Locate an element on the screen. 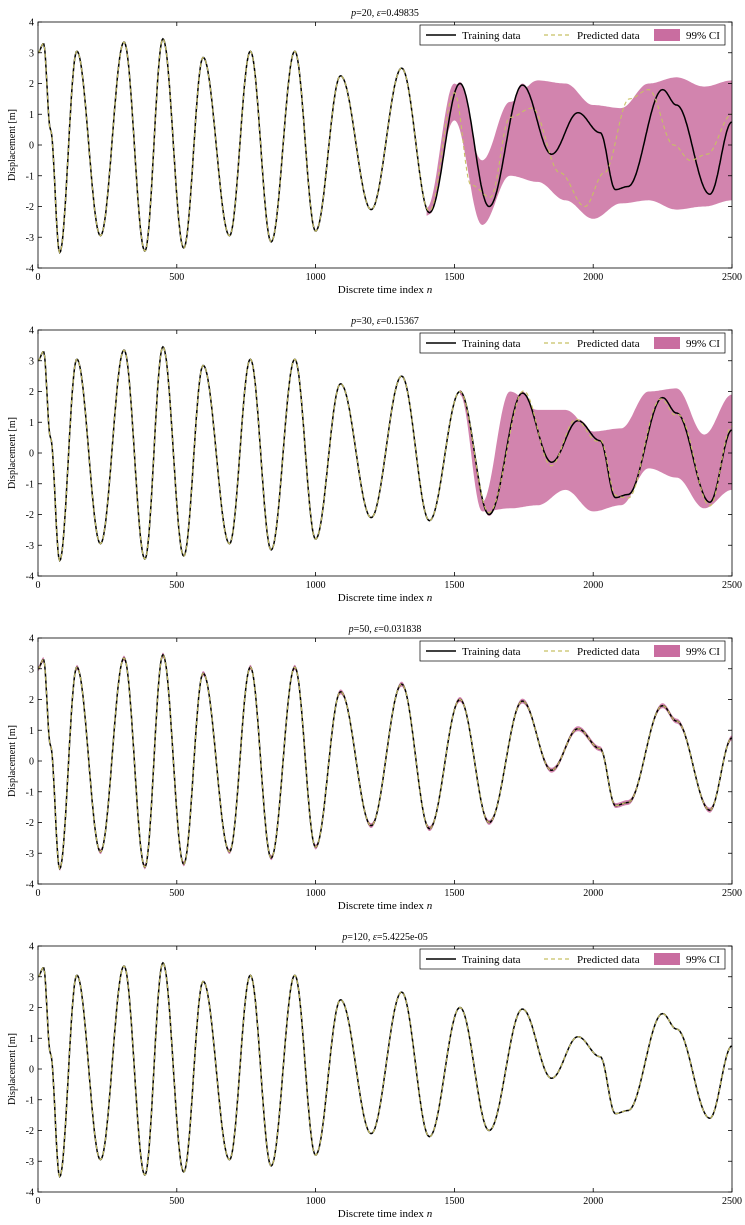 The image size is (745, 1225). chart-title: p=30, ε=0.15367 is located at coordinates (384, 321).